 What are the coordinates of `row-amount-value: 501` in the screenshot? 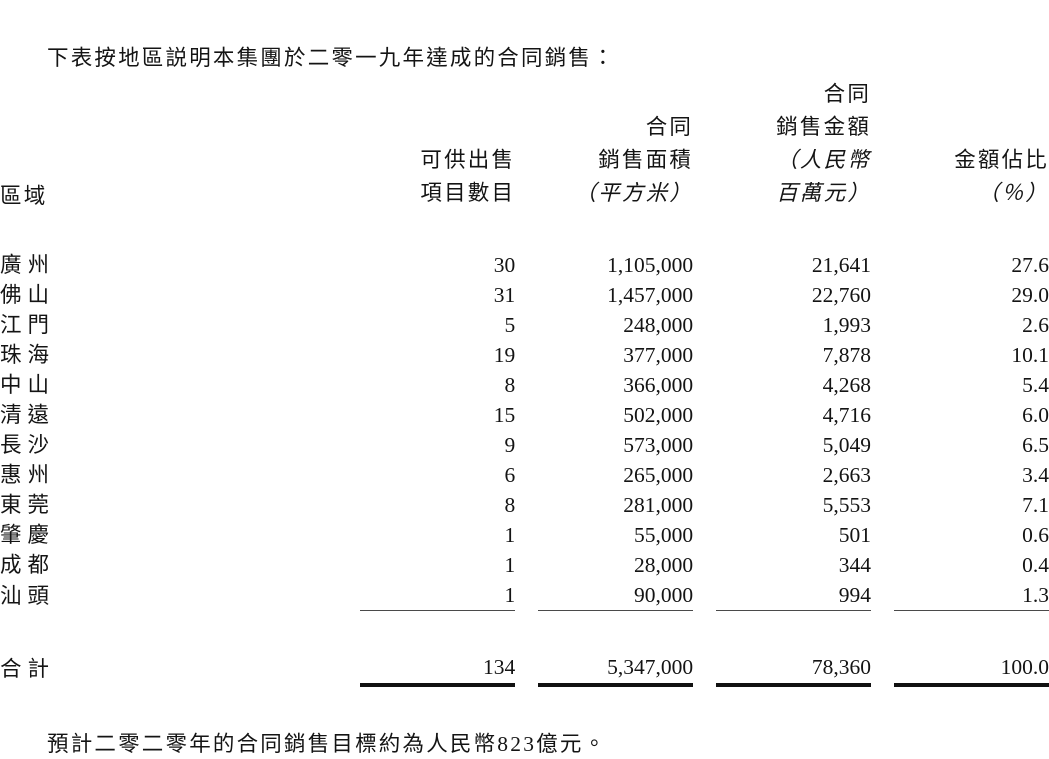 It's located at (855, 535).